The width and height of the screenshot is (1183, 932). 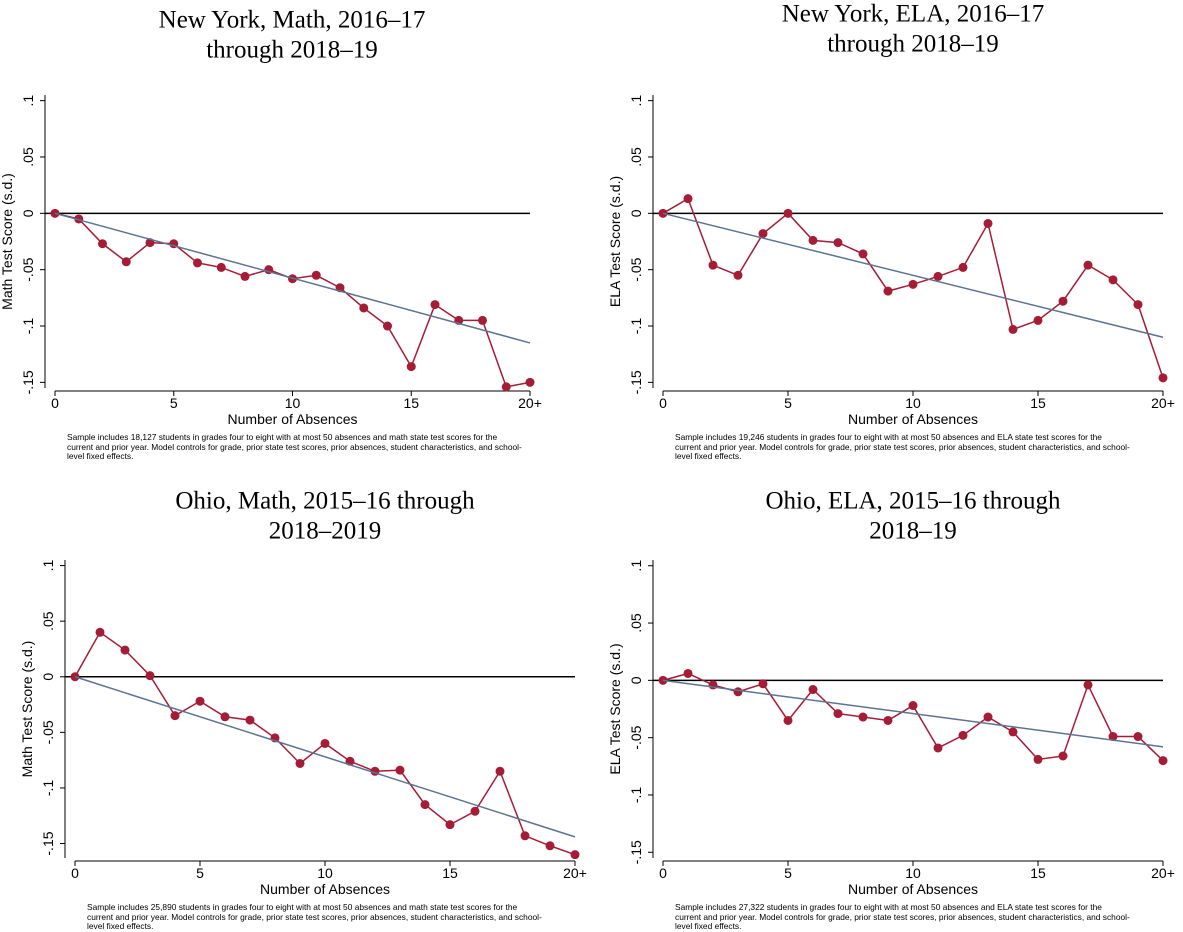 What do you see at coordinates (615, 241) in the screenshot?
I see `y-axis-label: ELA Test Score (s.d.)` at bounding box center [615, 241].